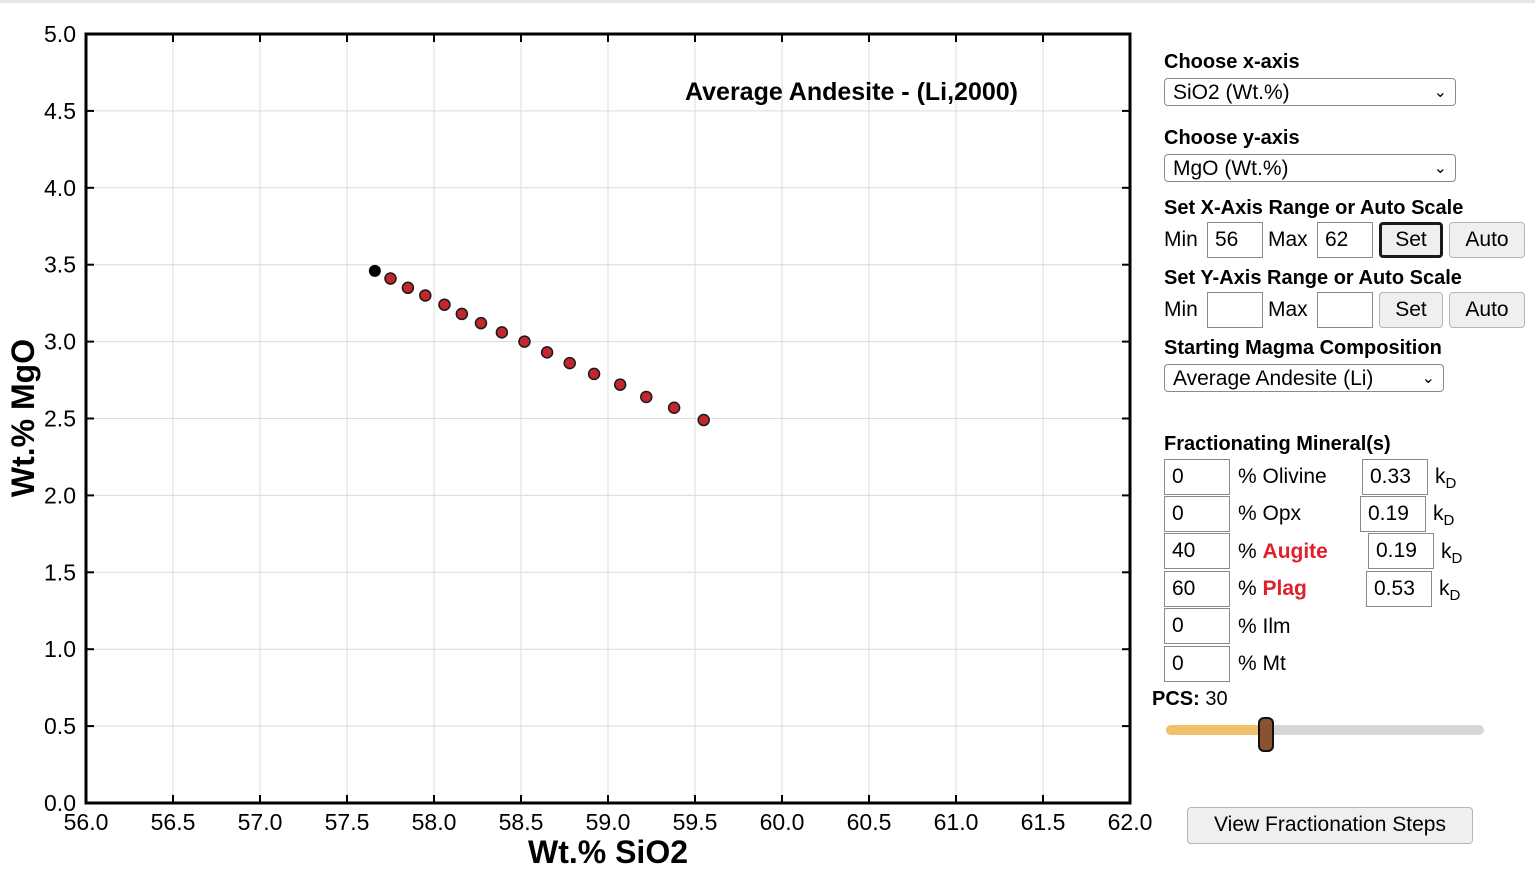 This screenshot has height=872, width=1535. What do you see at coordinates (173, 822) in the screenshot?
I see `x-tick-label: 56.5` at bounding box center [173, 822].